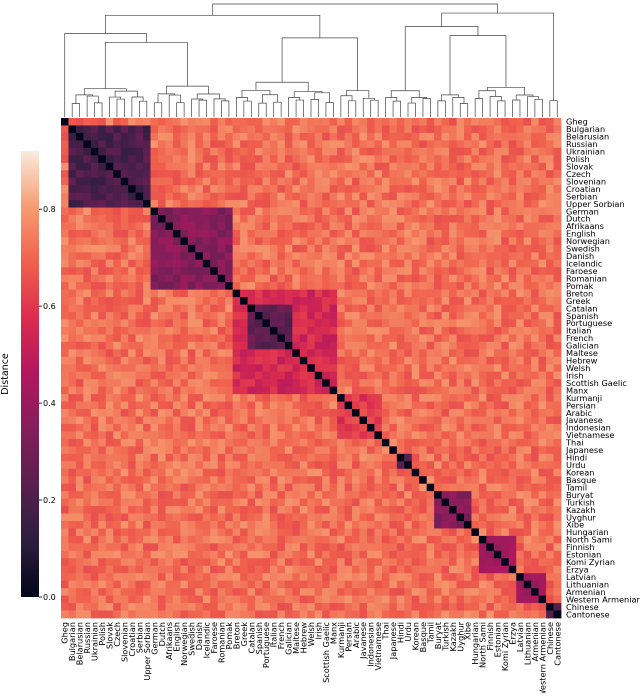 The height and width of the screenshot is (697, 640). I want to click on dendrogram-link, so click(391, 107).